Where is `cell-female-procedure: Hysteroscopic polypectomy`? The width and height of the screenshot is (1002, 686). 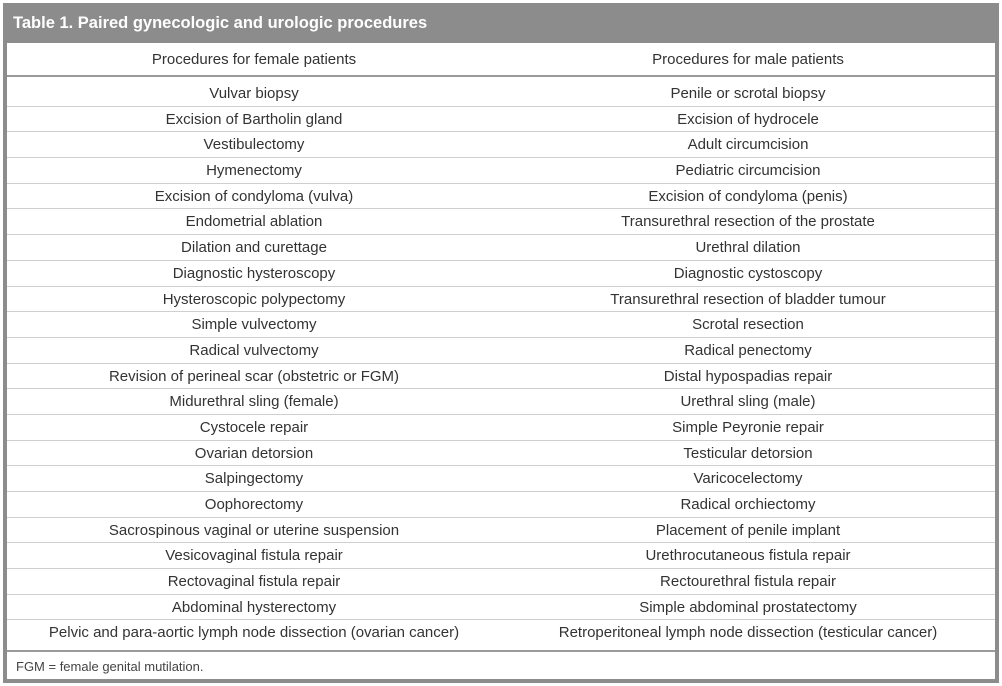 cell-female-procedure: Hysteroscopic polypectomy is located at coordinates (254, 299).